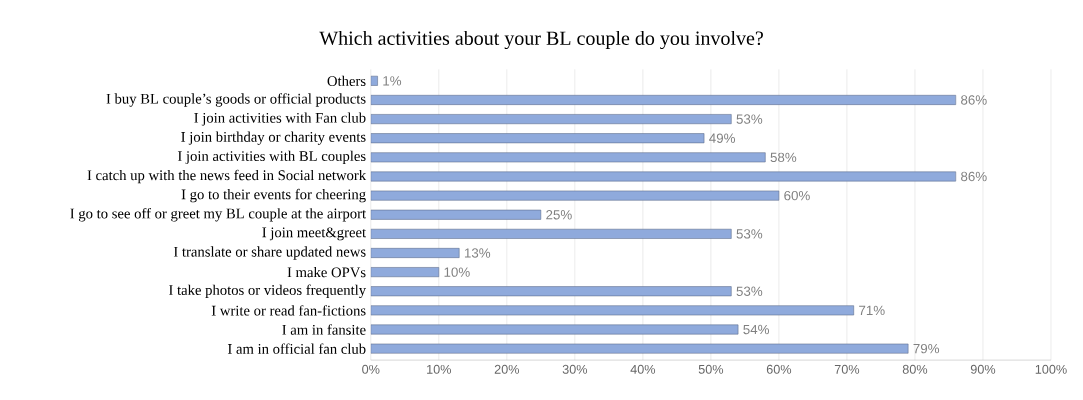  What do you see at coordinates (797, 195) in the screenshot?
I see `data-label: 60%` at bounding box center [797, 195].